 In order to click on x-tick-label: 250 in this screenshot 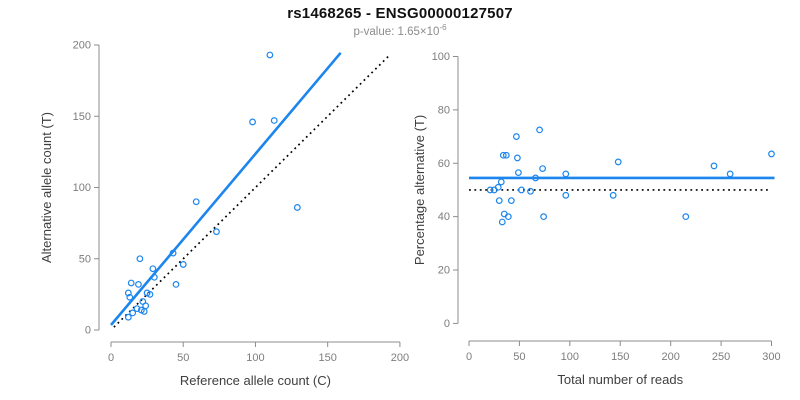, I will do `click(721, 357)`.